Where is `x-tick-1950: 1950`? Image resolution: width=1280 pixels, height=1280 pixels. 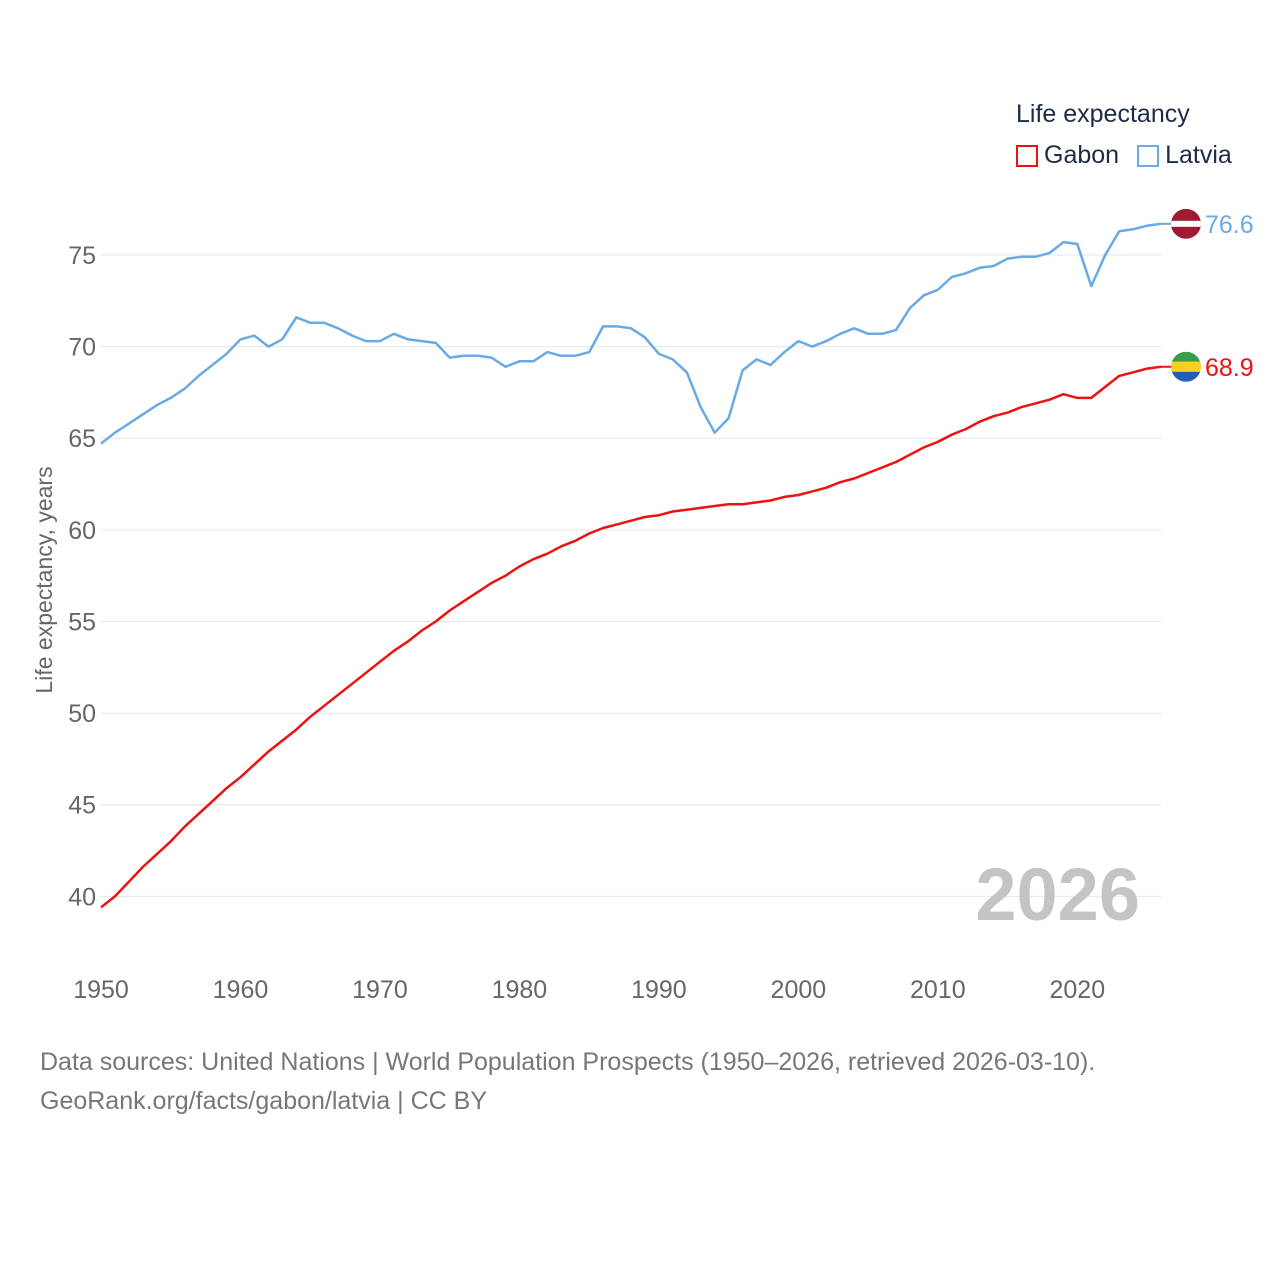 x-tick-1950: 1950 is located at coordinates (101, 990).